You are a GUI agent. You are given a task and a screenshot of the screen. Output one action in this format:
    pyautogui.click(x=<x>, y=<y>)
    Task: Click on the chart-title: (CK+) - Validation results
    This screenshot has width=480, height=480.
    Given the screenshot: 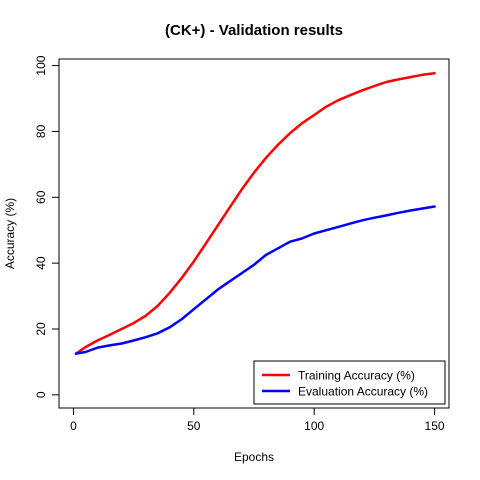 What is the action you would take?
    pyautogui.click(x=254, y=30)
    